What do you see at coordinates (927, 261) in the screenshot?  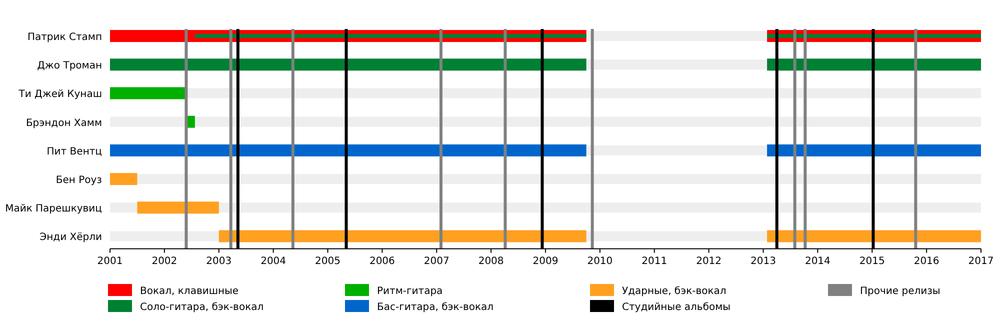 I see `x-tick-label: 2016` at bounding box center [927, 261].